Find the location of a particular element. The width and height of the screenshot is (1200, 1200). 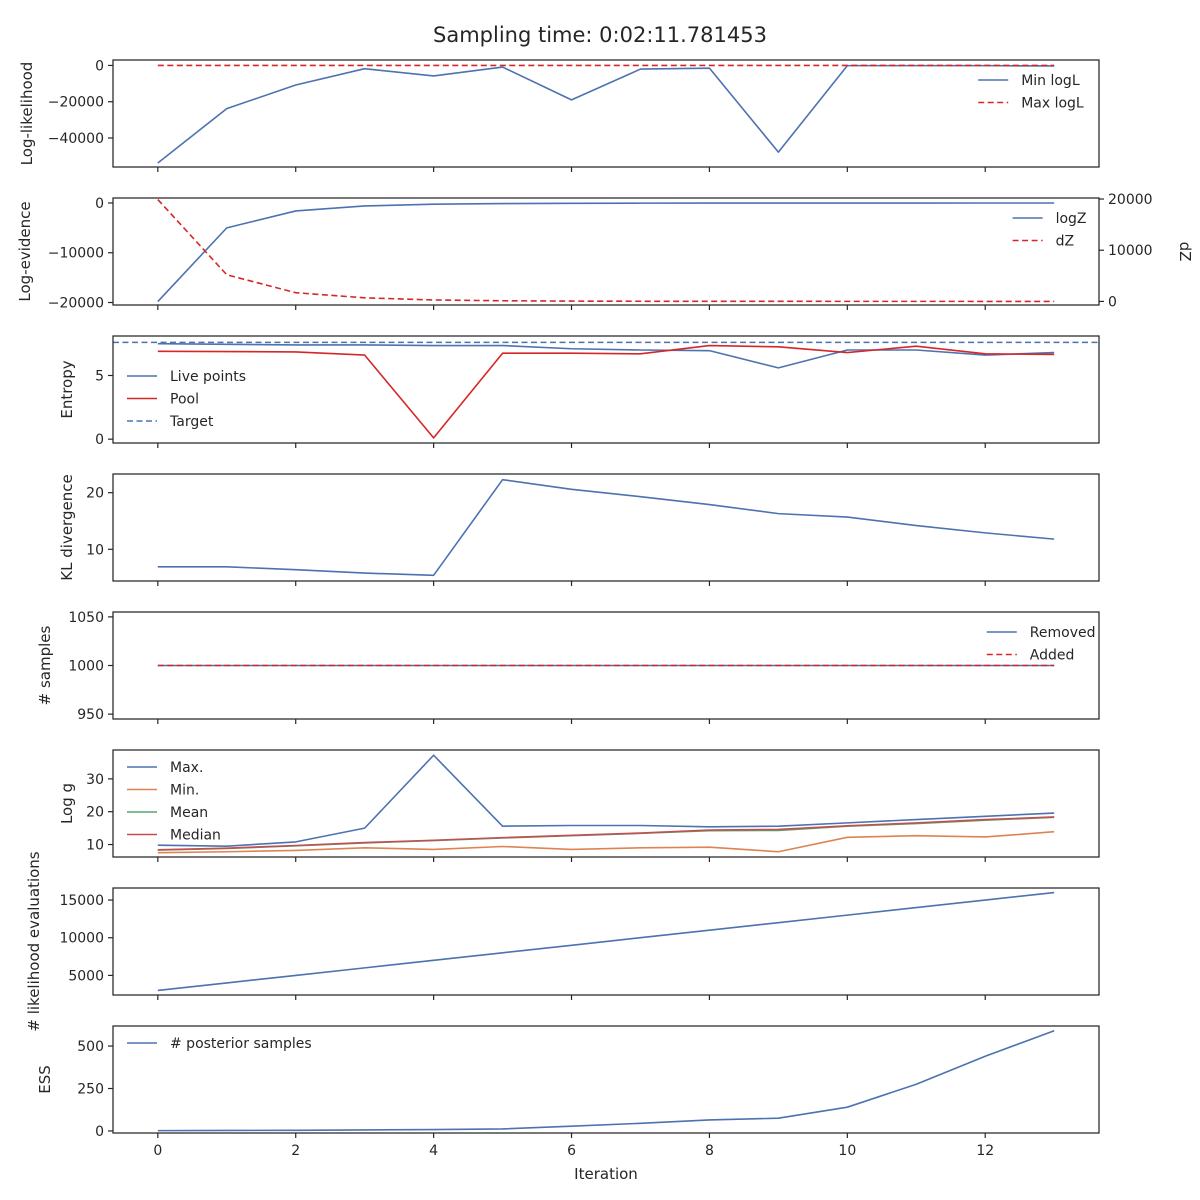

y-tick-label: 1000 is located at coordinates (86, 667).